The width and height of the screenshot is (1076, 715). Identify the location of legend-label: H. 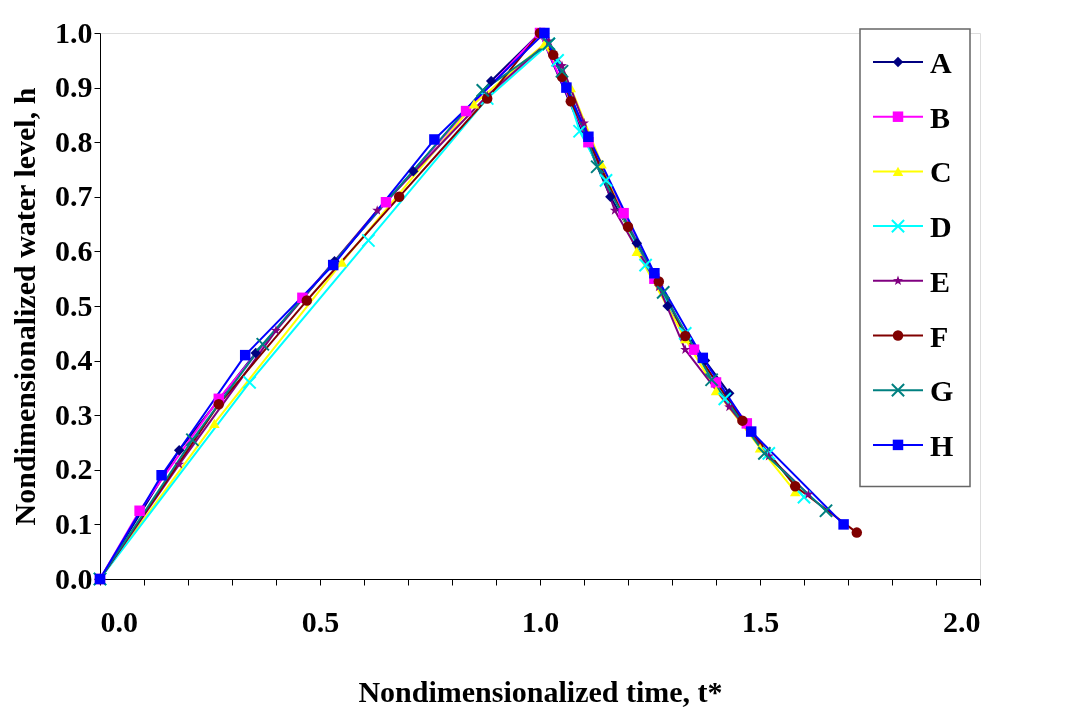
(942, 445).